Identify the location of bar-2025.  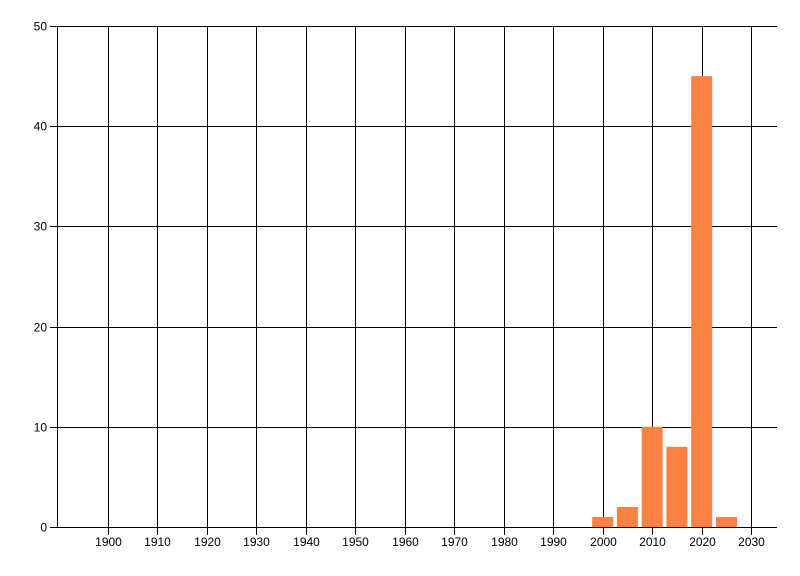
(726, 522).